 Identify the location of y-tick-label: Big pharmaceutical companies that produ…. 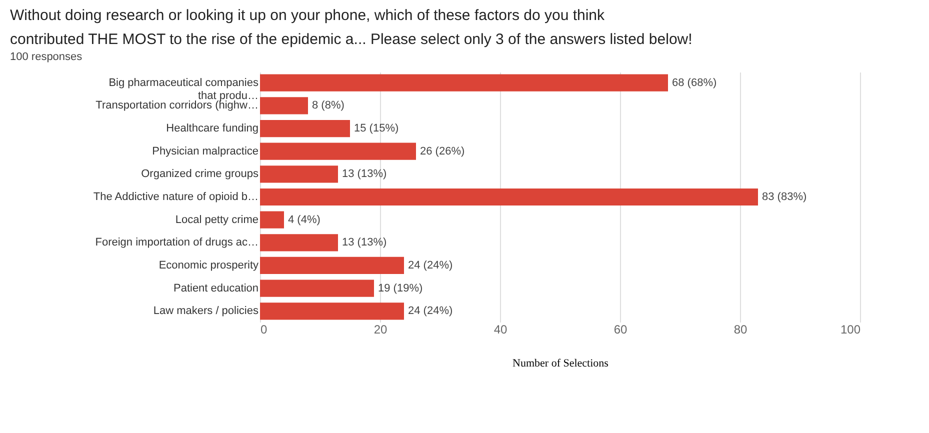
(183, 89).